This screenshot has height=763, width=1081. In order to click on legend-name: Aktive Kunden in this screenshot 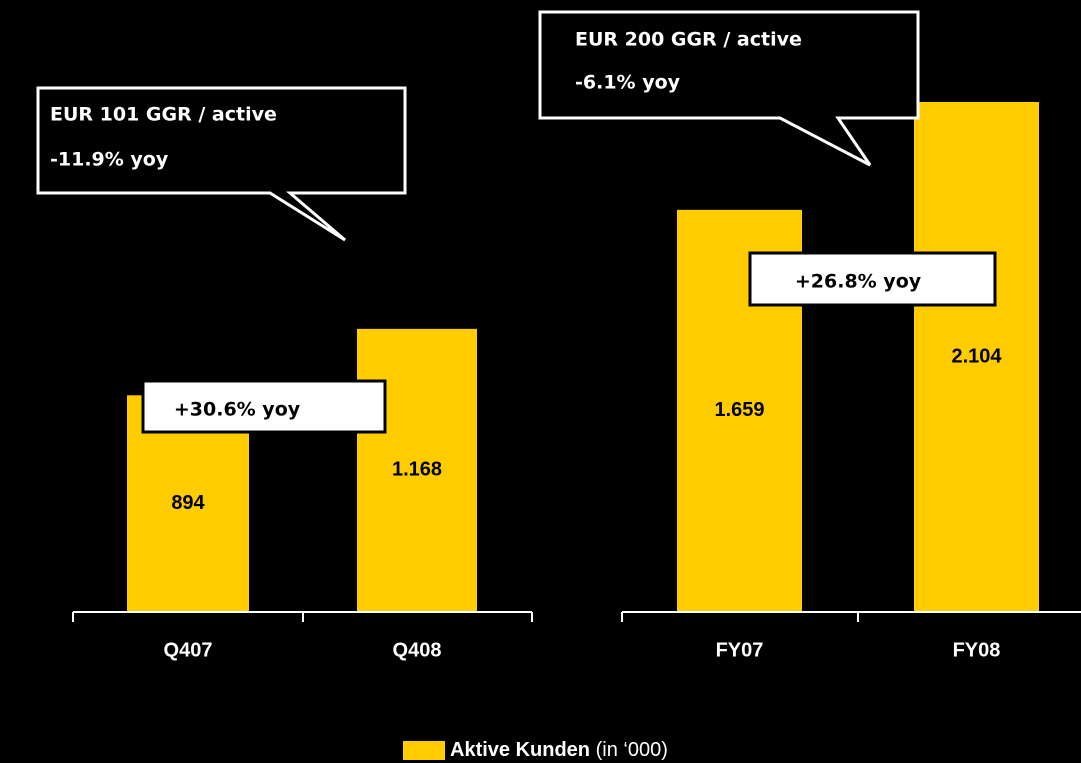, I will do `click(520, 750)`.